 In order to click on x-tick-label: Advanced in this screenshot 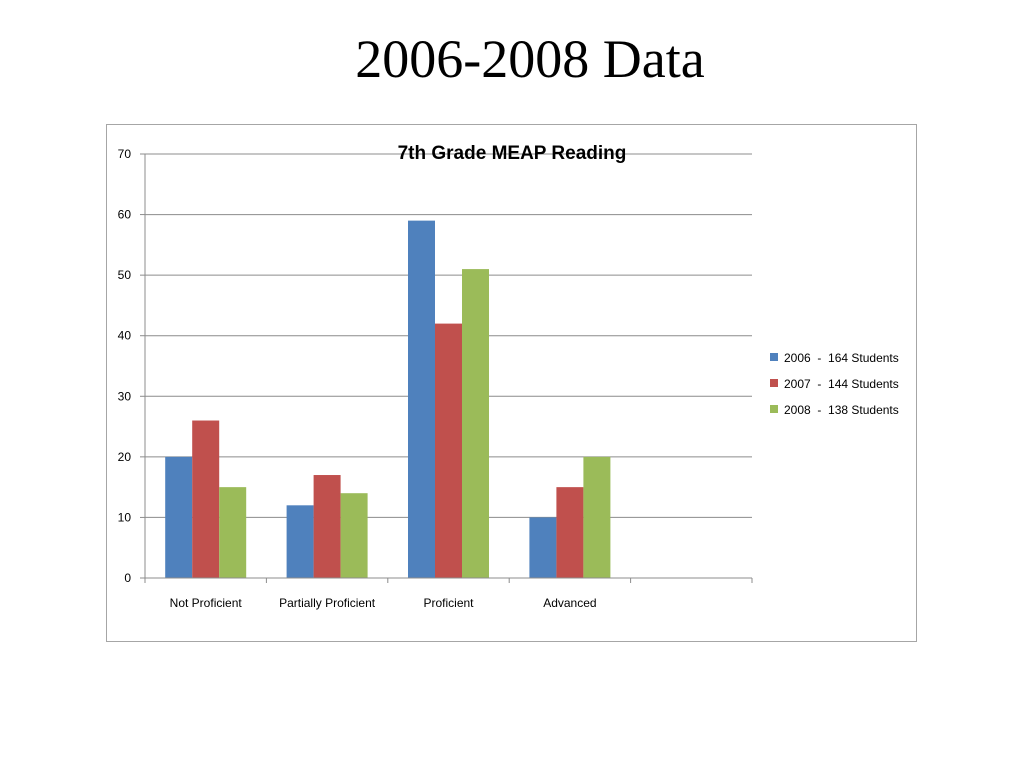, I will do `click(569, 603)`.